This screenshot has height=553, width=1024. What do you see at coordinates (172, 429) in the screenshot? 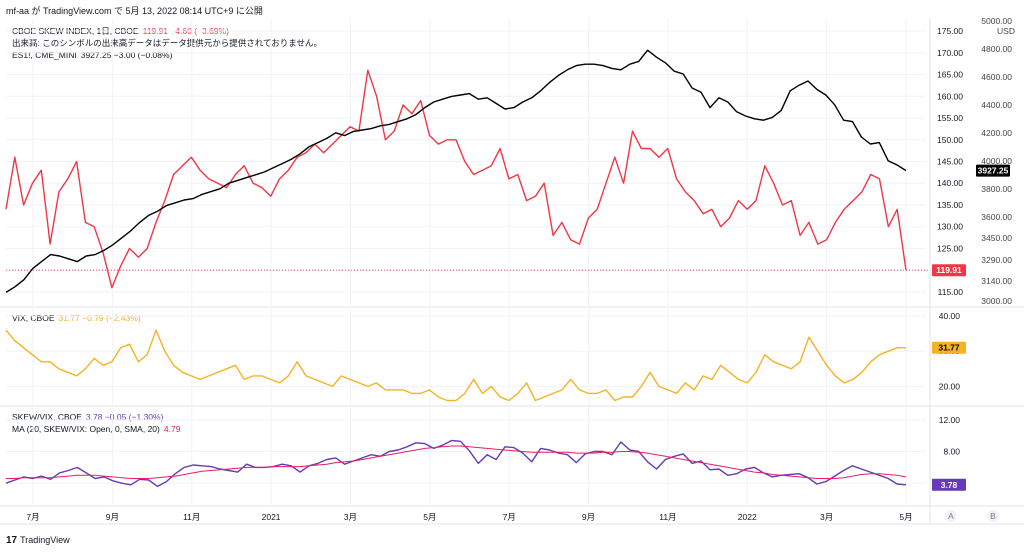
I see `legend-ma-value: 4.79` at bounding box center [172, 429].